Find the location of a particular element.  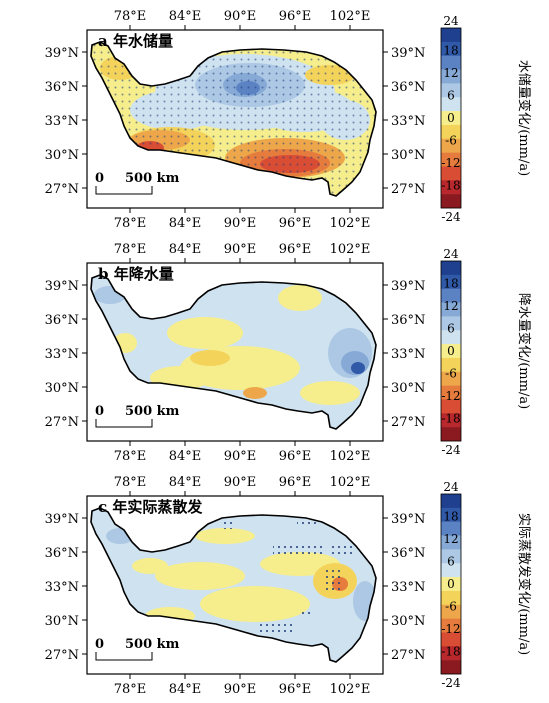

colorbar-title: 降水量变化/(mm/a) is located at coordinates (524, 351).